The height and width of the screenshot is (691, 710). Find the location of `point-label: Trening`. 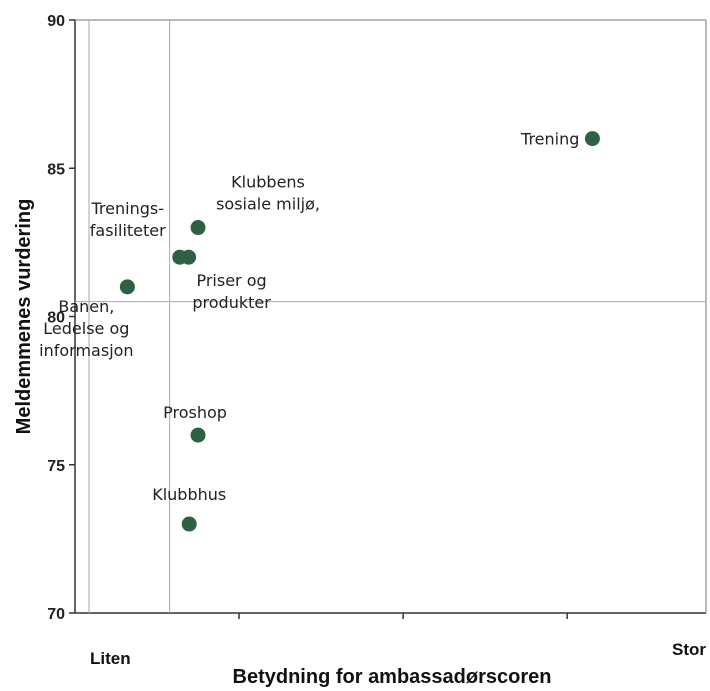

point-label: Trening is located at coordinates (549, 139).